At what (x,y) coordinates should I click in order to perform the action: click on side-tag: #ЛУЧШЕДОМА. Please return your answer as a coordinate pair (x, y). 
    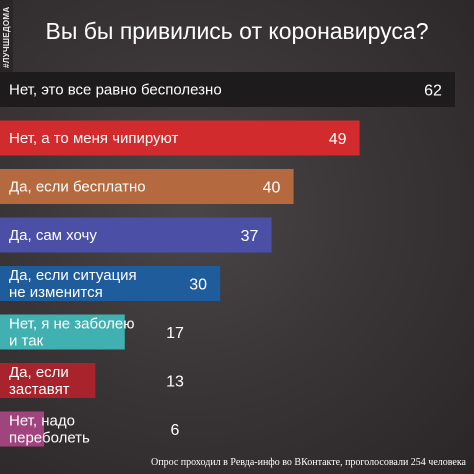
    Looking at the image, I should click on (6, 36).